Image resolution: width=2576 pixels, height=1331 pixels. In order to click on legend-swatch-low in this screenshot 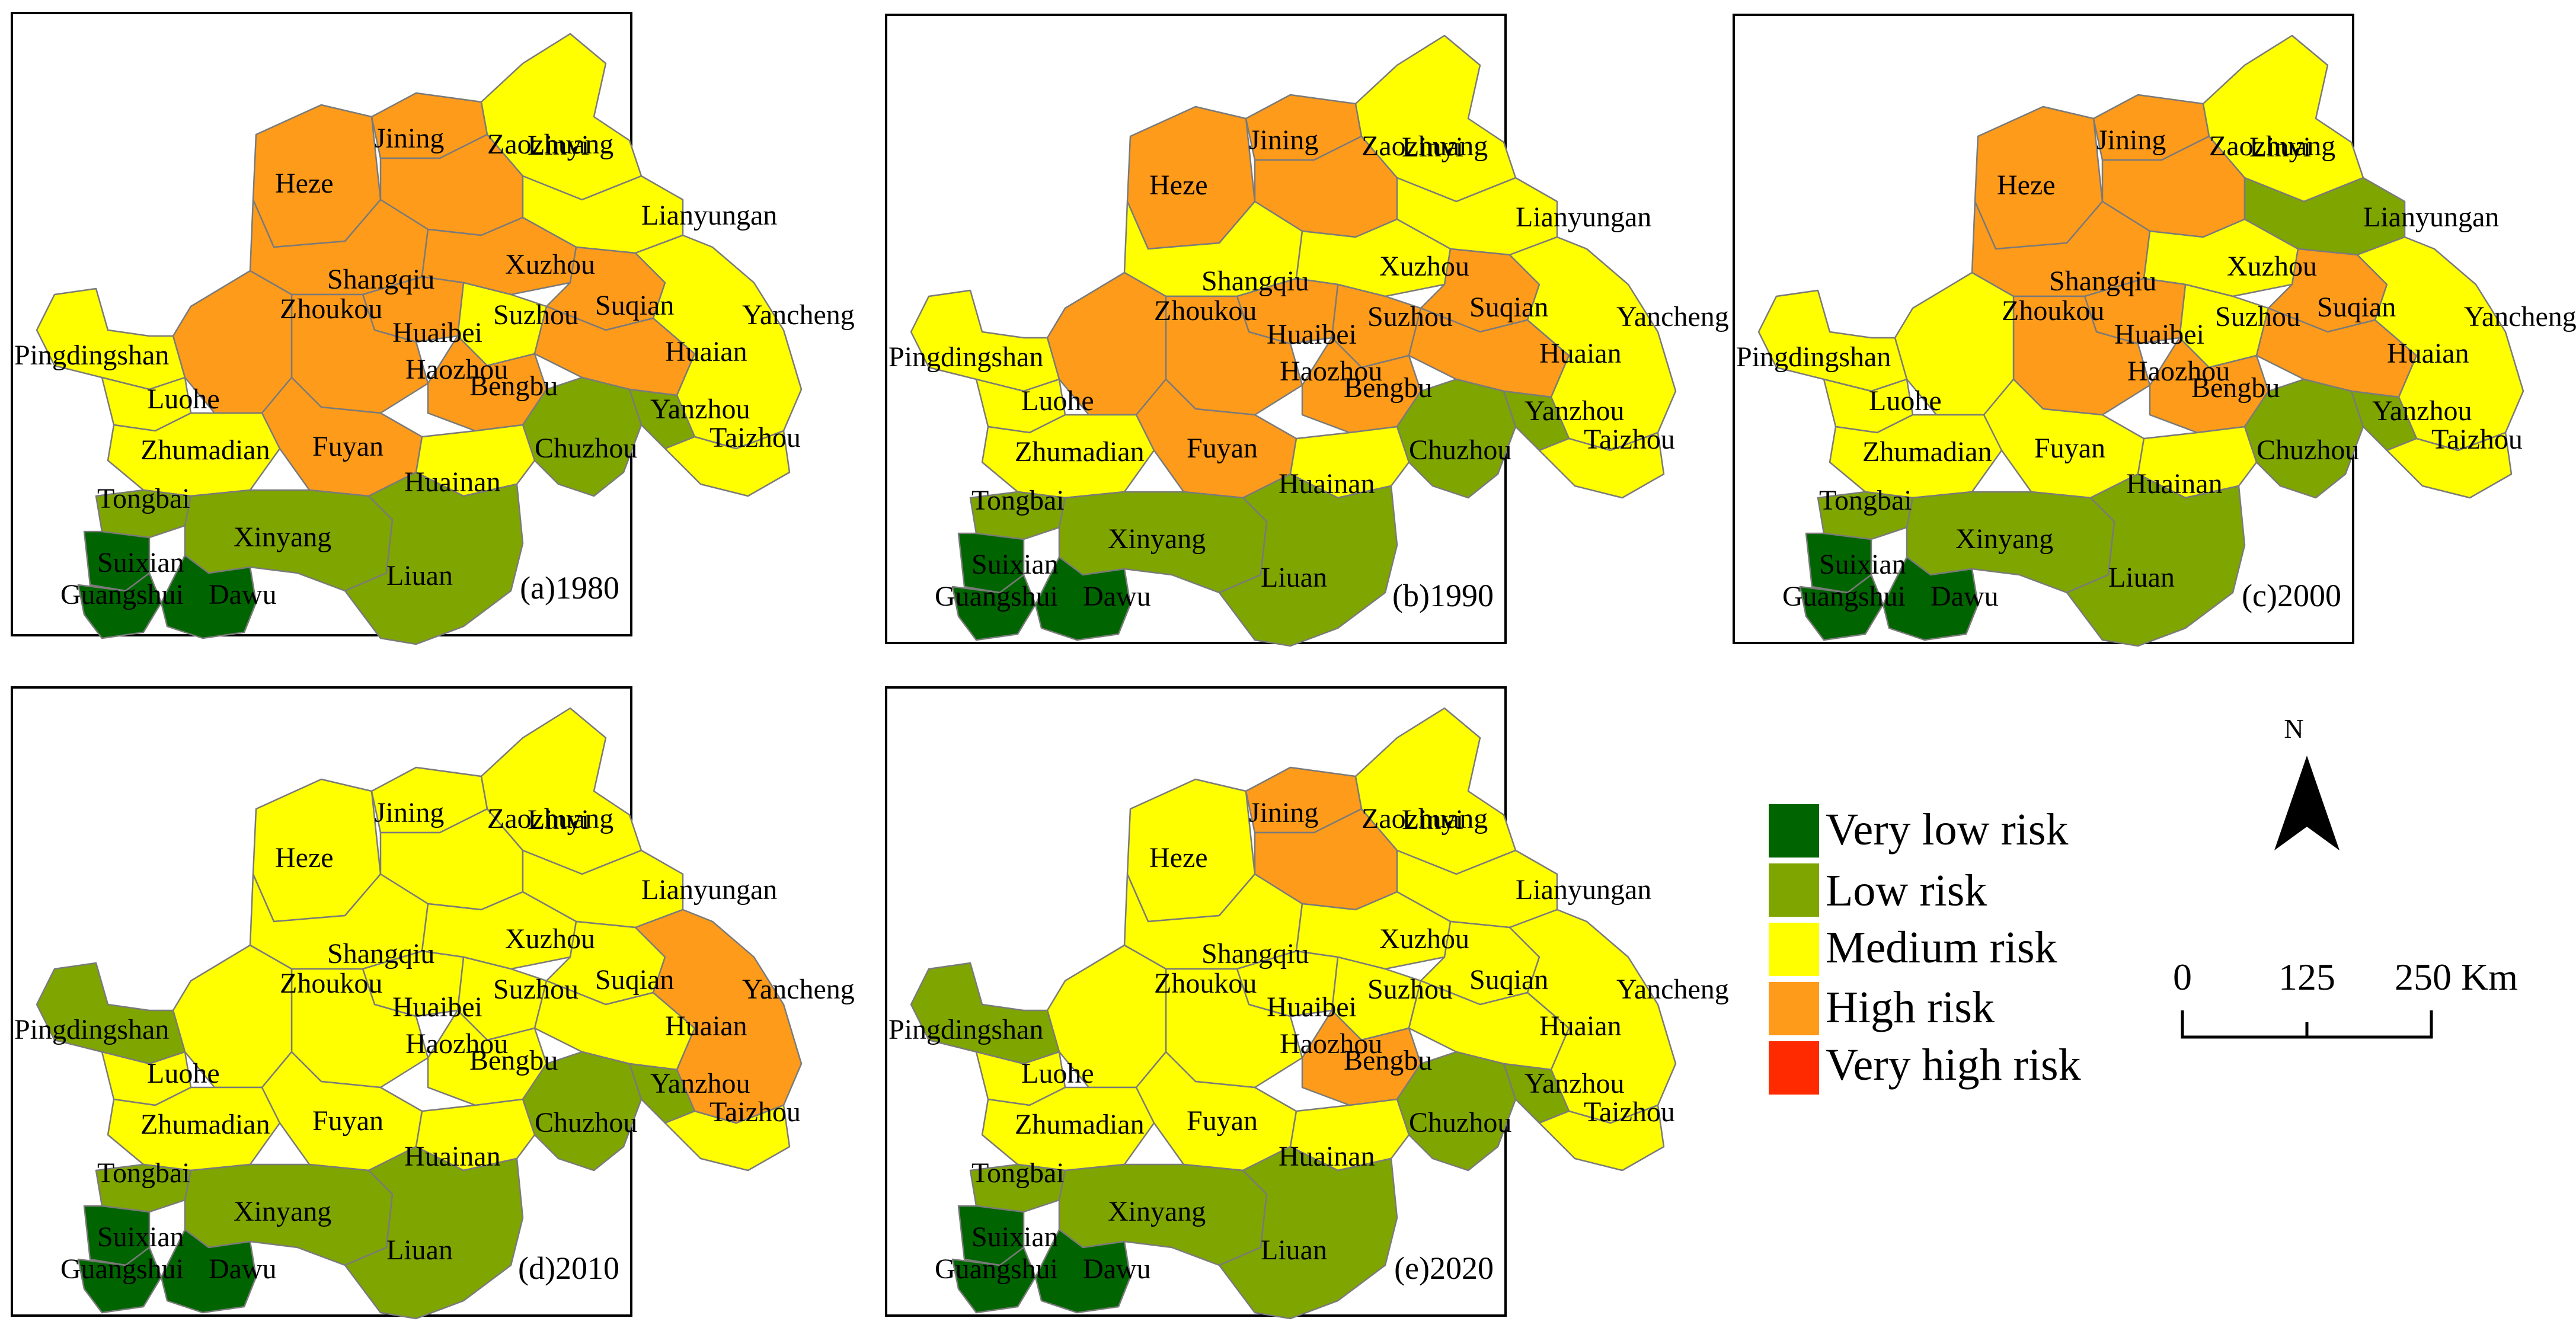, I will do `click(1794, 890)`.